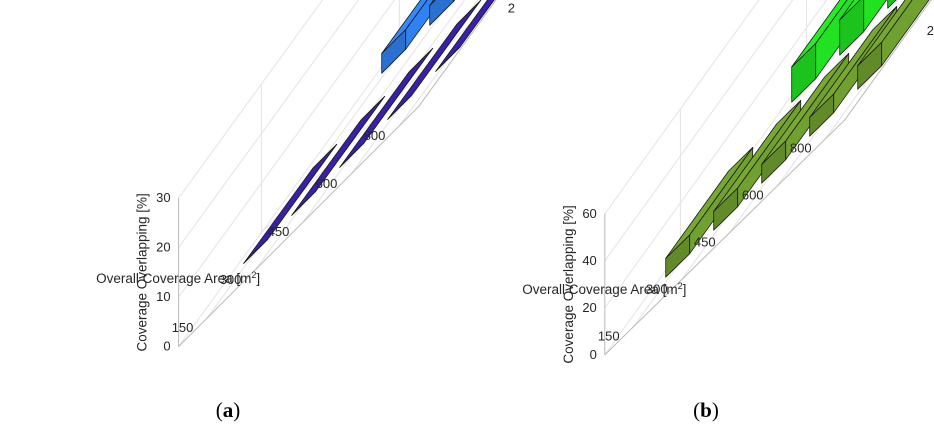  Describe the element at coordinates (163, 197) in the screenshot. I see `z-tick-label: 30` at that location.